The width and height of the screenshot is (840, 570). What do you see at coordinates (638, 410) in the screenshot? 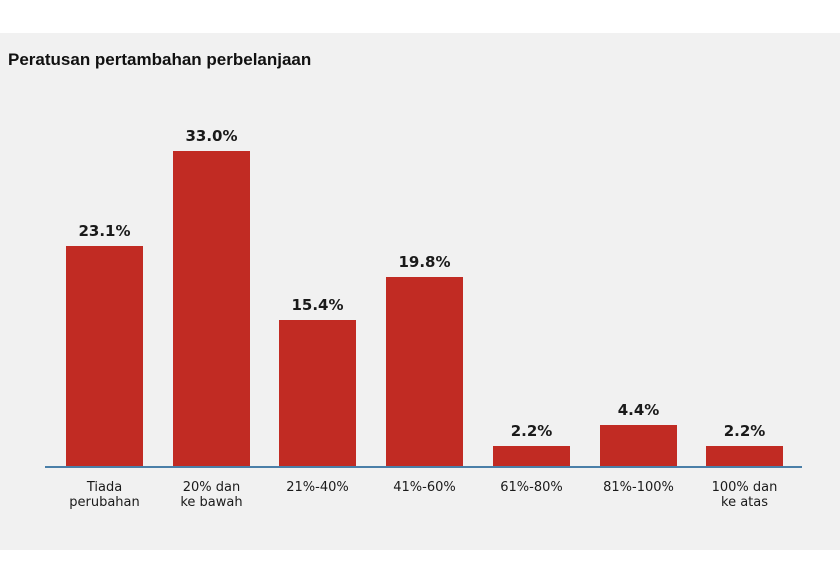
I see `bar-value-label: 4.4%` at bounding box center [638, 410].